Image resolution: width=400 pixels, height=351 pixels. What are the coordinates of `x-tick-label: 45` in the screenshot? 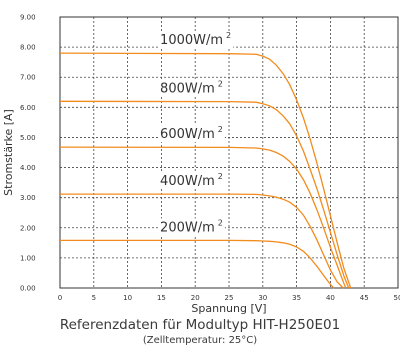 It's located at (364, 298).